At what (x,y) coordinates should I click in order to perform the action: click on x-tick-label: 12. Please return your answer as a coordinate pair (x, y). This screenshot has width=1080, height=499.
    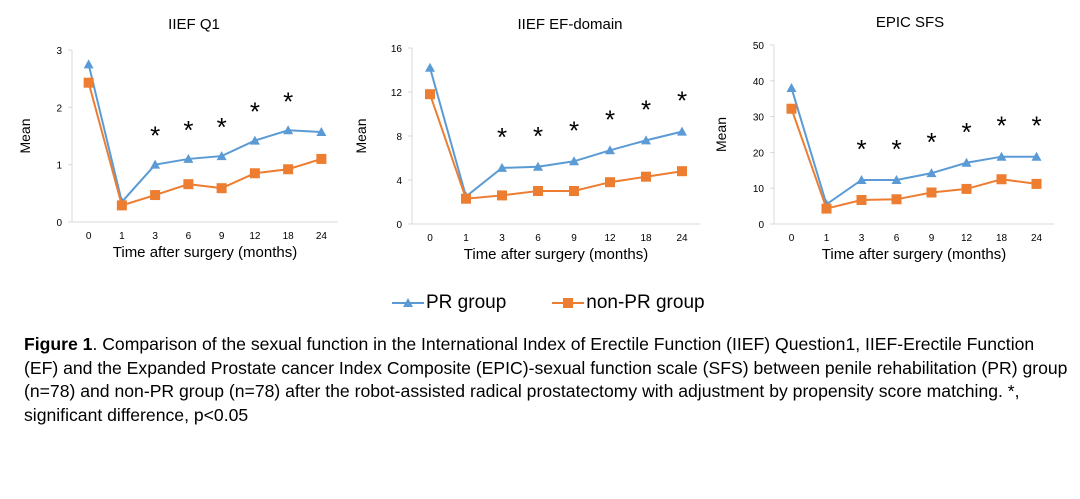
    Looking at the image, I should click on (255, 236).